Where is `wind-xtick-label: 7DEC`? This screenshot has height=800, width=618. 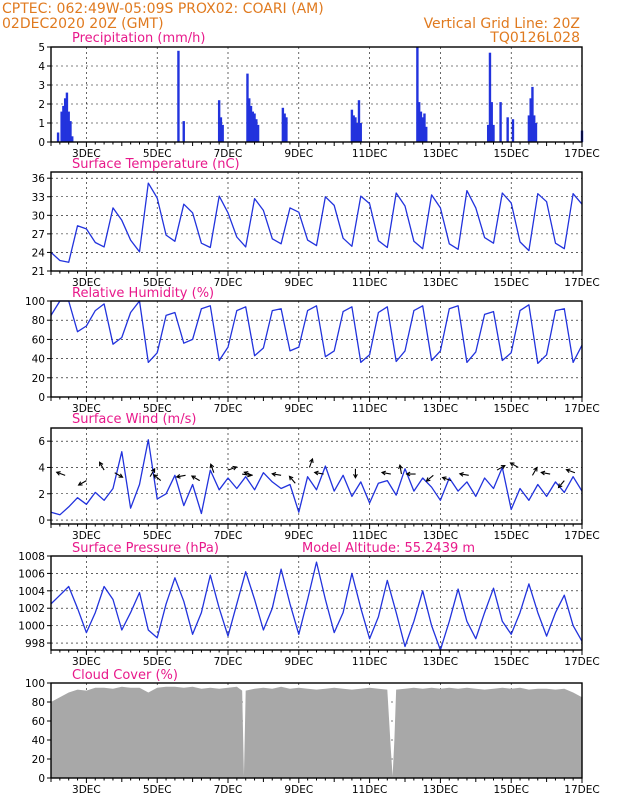 wind-xtick-label: 7DEC is located at coordinates (228, 536).